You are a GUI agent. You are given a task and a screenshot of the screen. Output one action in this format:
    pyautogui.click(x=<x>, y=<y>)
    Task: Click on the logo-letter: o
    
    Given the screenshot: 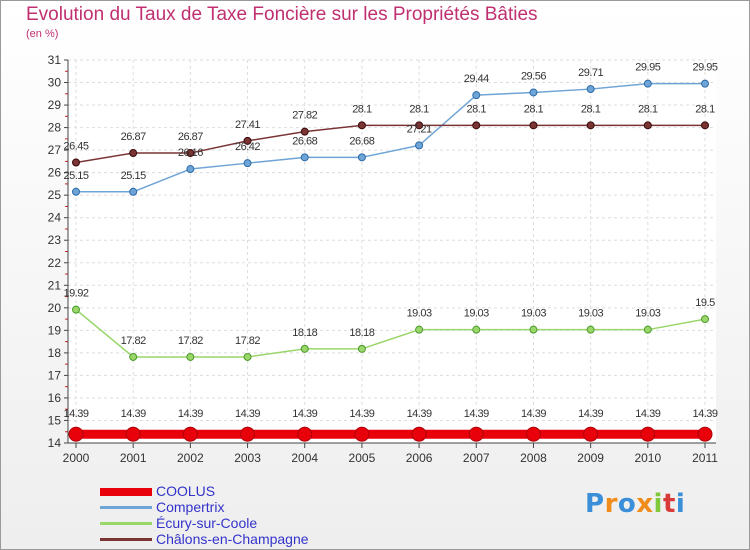 What is the action you would take?
    pyautogui.click(x=627, y=504)
    